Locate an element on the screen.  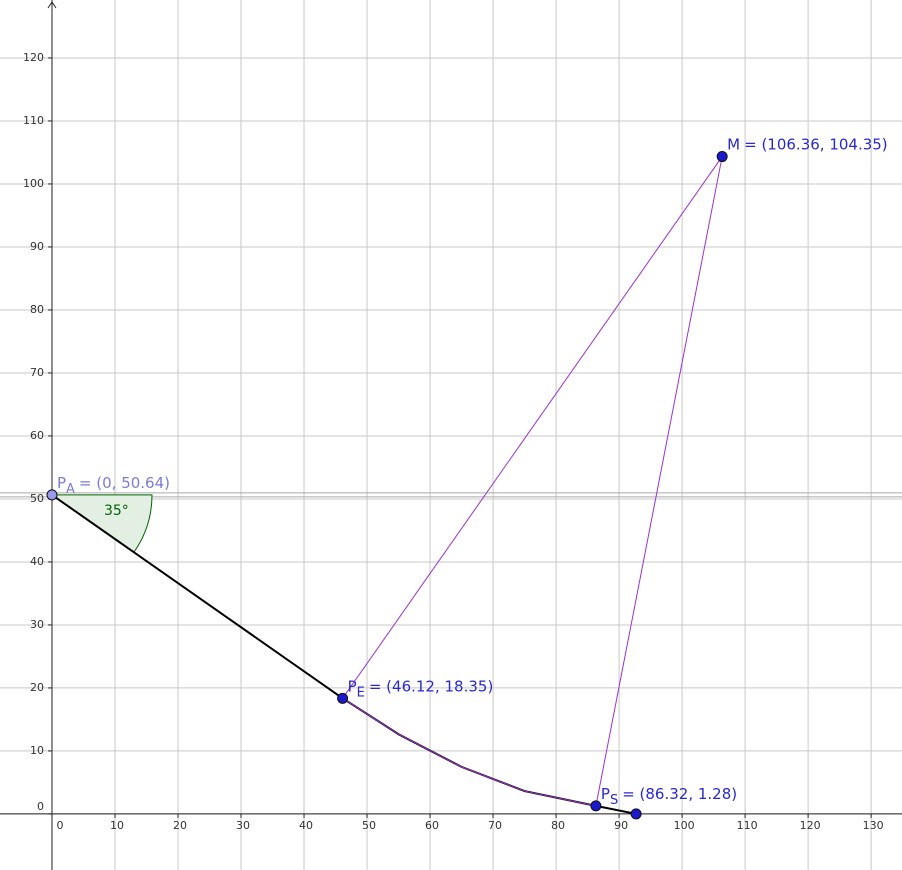
x-tick-label: 130 is located at coordinates (873, 825).